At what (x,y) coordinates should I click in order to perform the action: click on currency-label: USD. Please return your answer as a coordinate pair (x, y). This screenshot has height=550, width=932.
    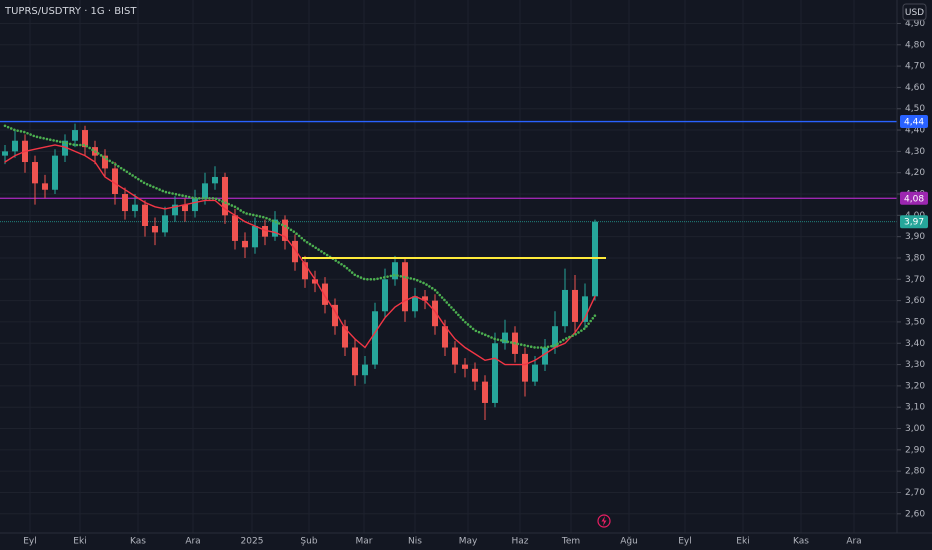
    Looking at the image, I should click on (914, 13).